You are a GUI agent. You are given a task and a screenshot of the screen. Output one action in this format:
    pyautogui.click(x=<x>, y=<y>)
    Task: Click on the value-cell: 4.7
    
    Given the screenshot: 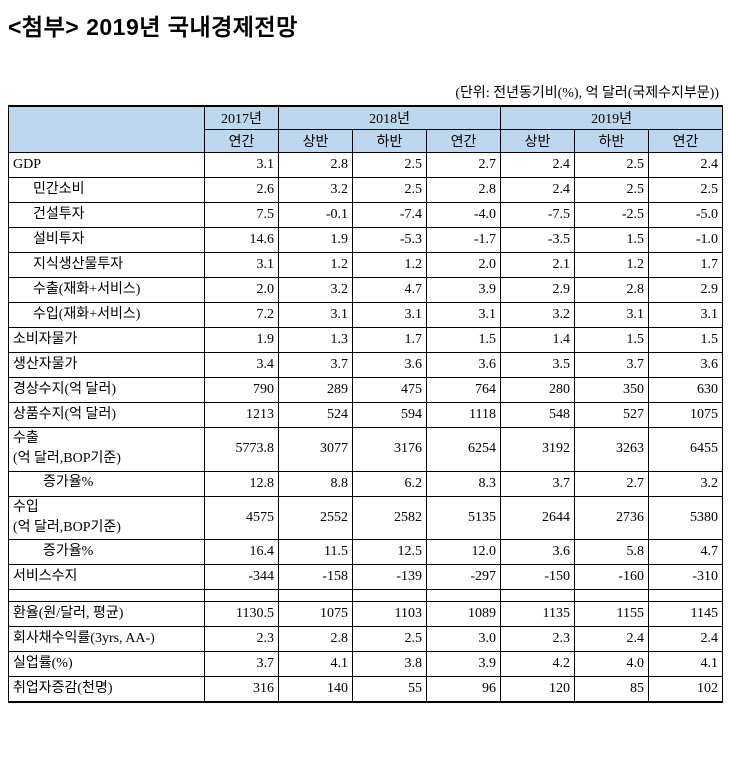 What is the action you would take?
    pyautogui.click(x=686, y=552)
    